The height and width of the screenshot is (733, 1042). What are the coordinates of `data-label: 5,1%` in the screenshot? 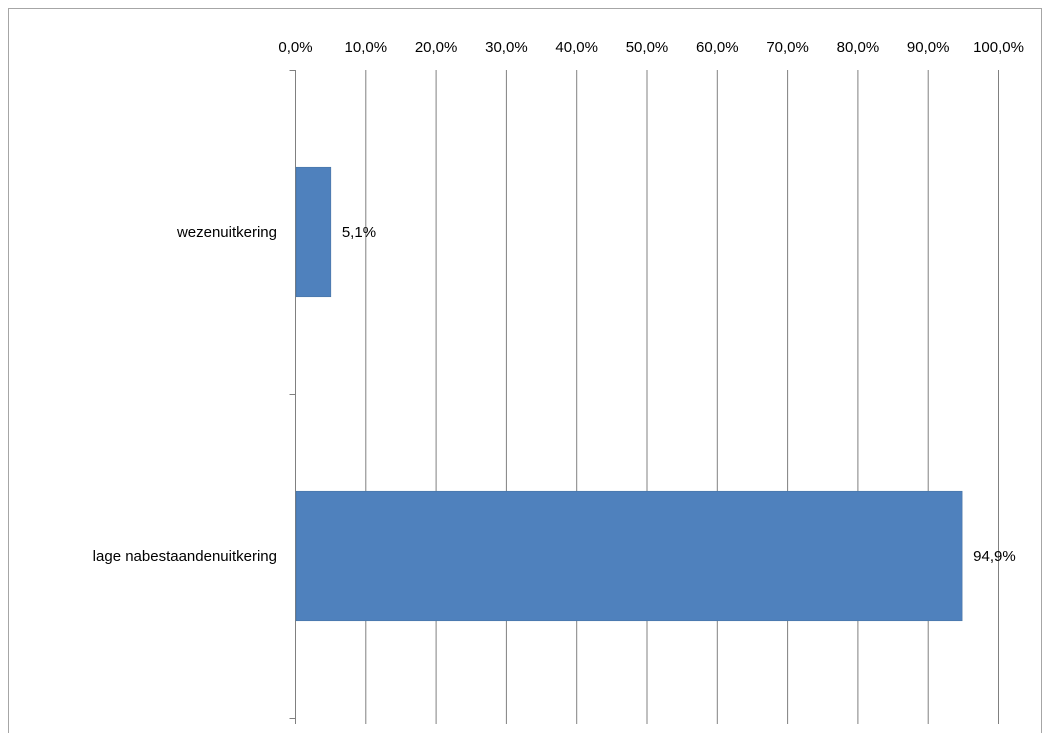 It's located at (359, 232).